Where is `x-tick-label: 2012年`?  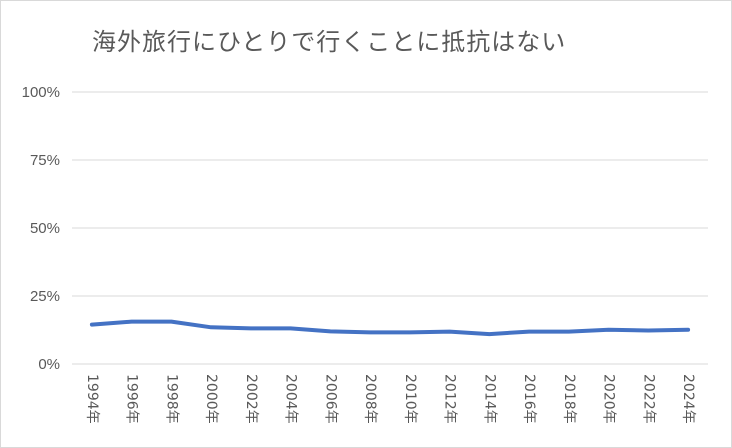
x-tick-label: 2012年 is located at coordinates (450, 399).